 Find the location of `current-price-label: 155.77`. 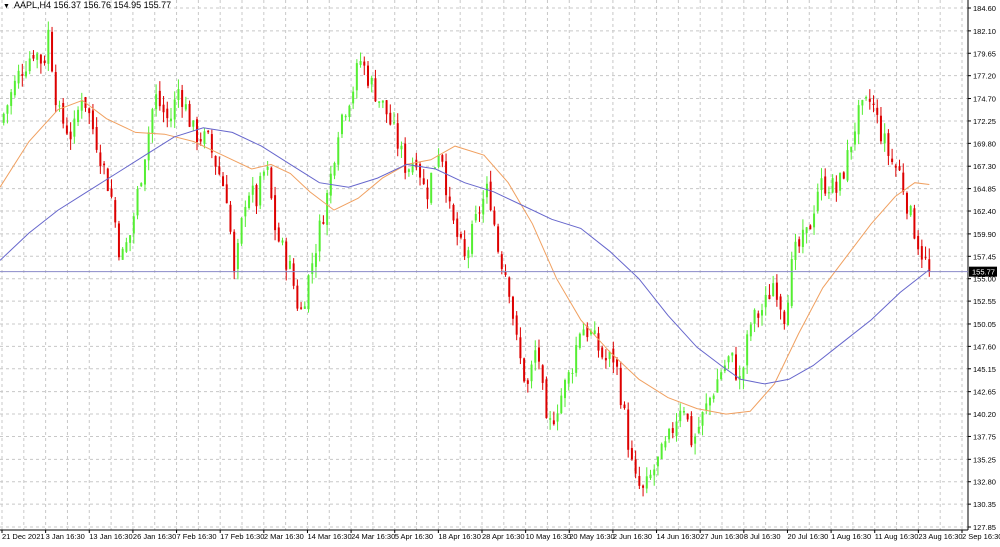

current-price-label: 155.77 is located at coordinates (983, 272).